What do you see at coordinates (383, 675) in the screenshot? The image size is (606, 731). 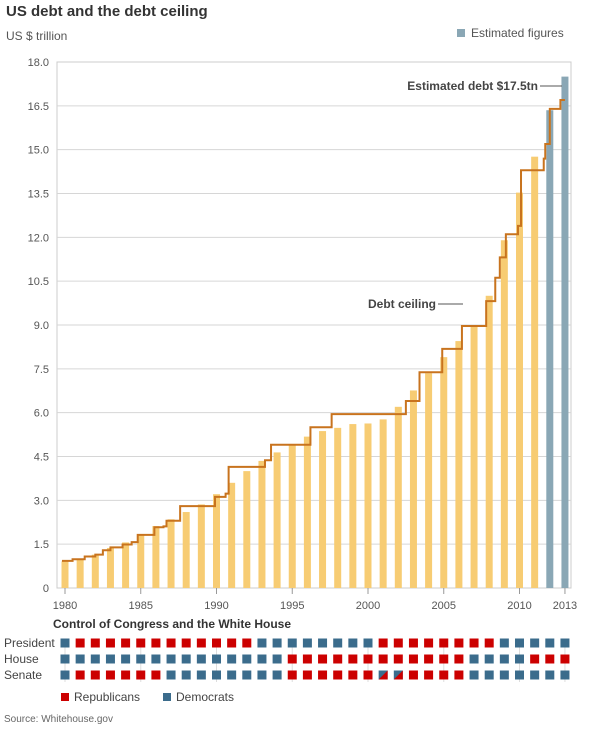 I see `control-square-split-half` at bounding box center [383, 675].